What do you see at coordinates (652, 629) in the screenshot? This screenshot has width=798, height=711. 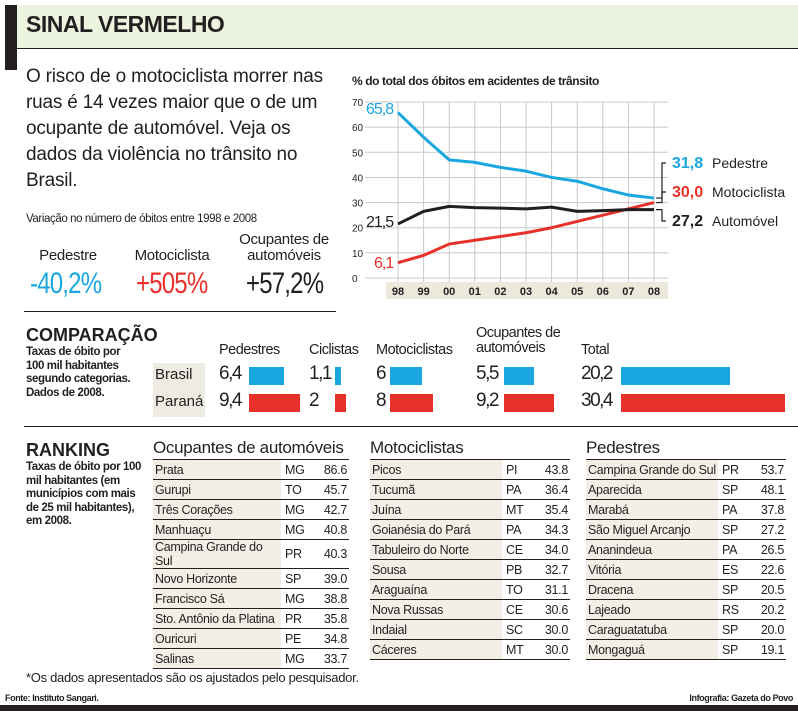 I see `city-cell: Caraguatatuba` at bounding box center [652, 629].